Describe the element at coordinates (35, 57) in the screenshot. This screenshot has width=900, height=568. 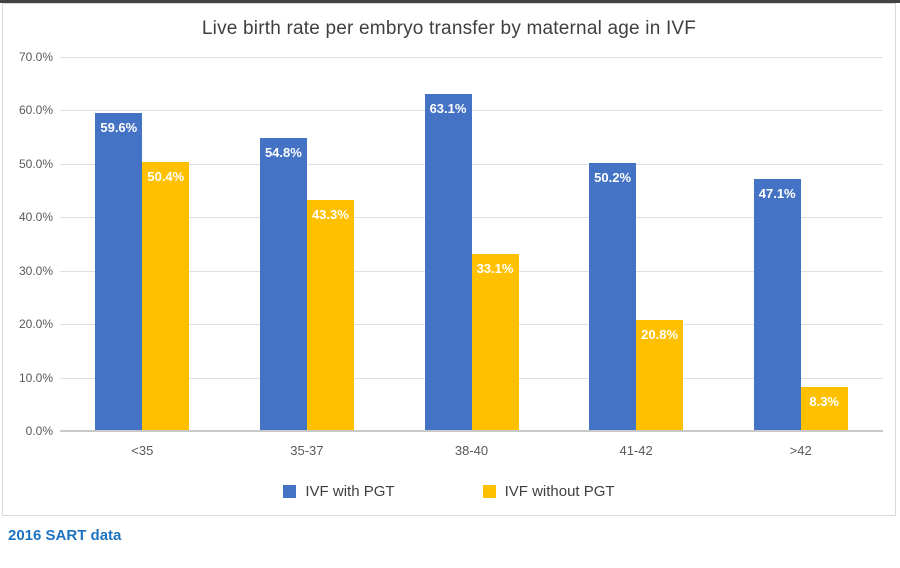
I see `y-tick-label: 70.0%` at that location.